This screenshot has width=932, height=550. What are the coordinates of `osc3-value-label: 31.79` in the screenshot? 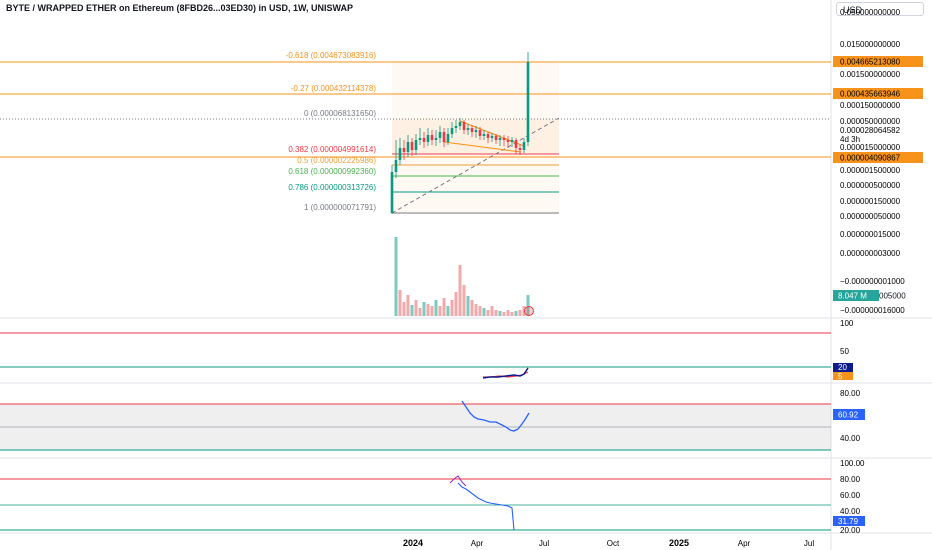 It's located at (848, 521).